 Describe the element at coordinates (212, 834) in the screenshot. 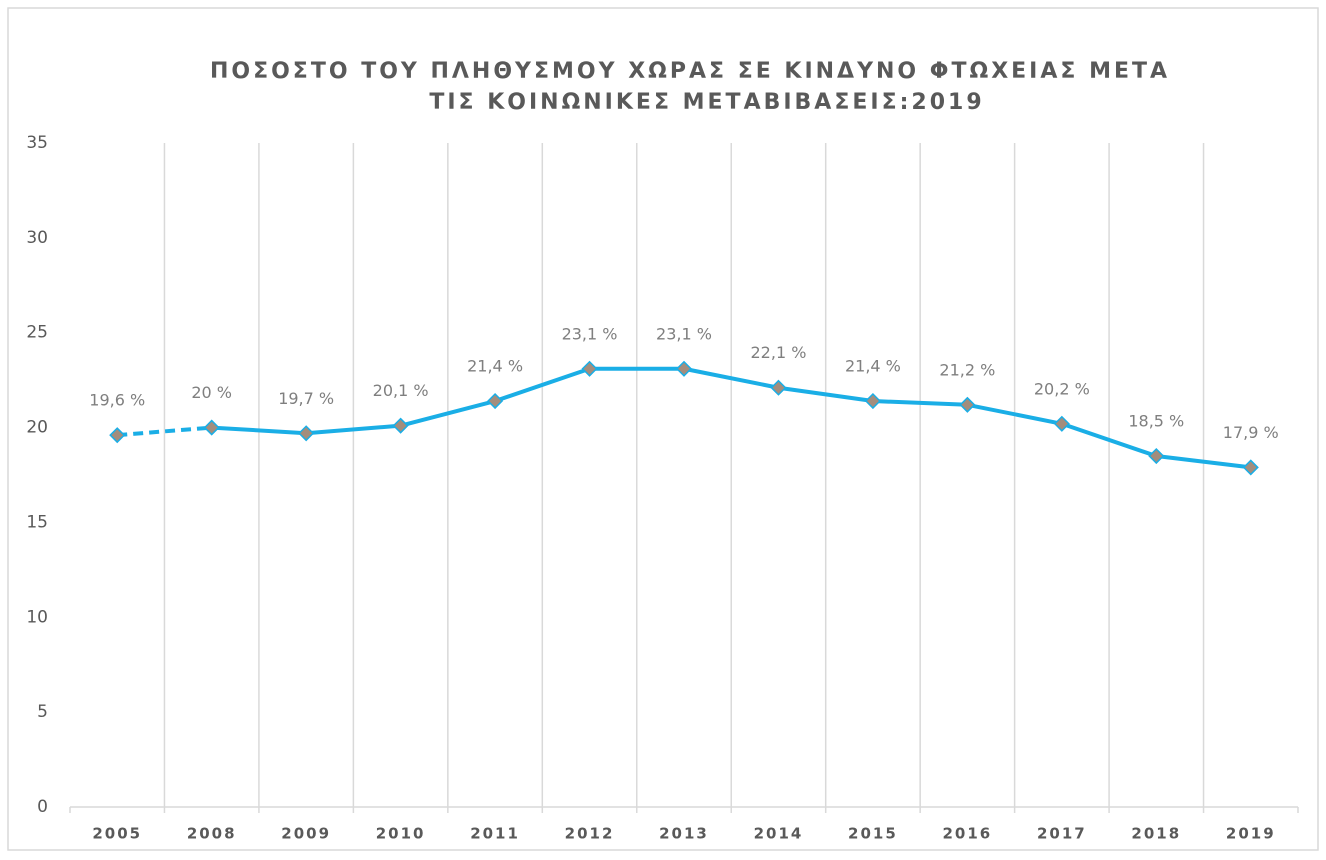

I see `x-tick-label: 2008` at that location.